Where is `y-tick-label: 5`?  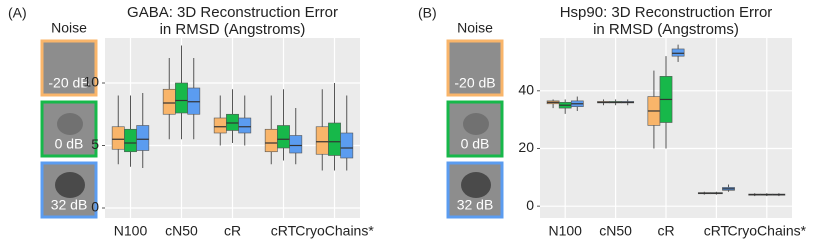 y-tick-label: 5 is located at coordinates (95, 144).